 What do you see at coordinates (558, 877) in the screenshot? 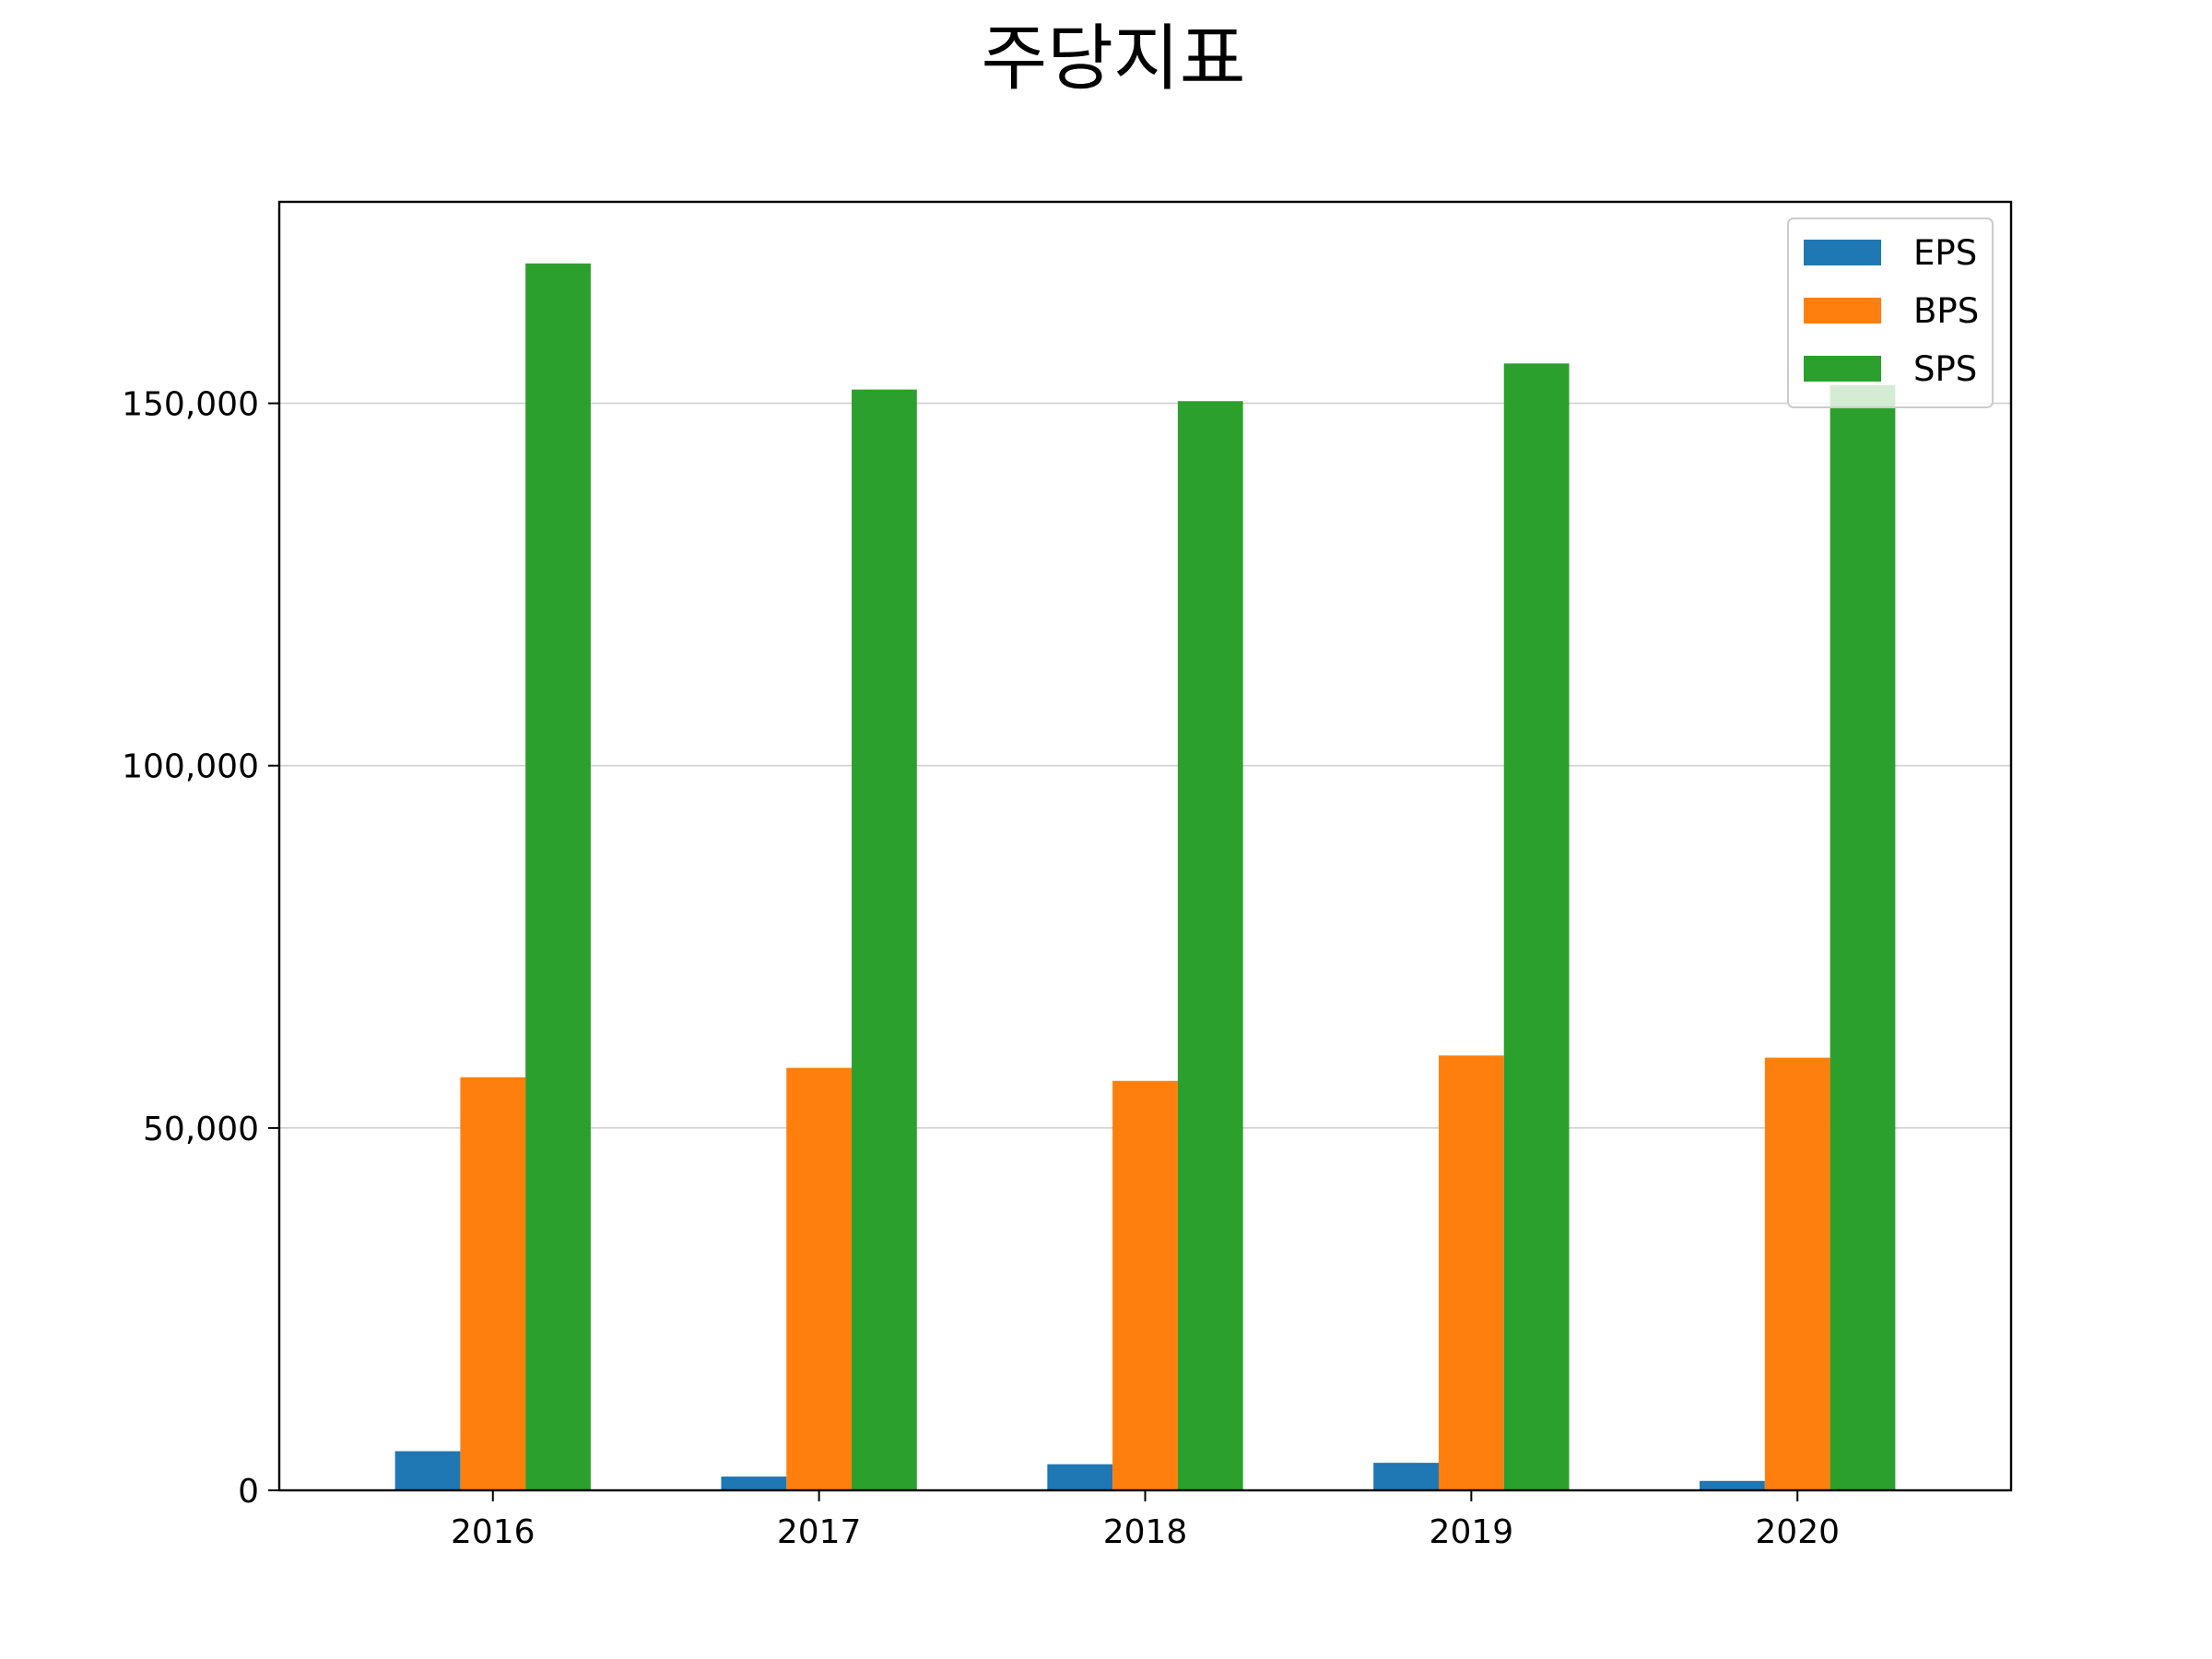
I see `bar-sps-2016` at bounding box center [558, 877].